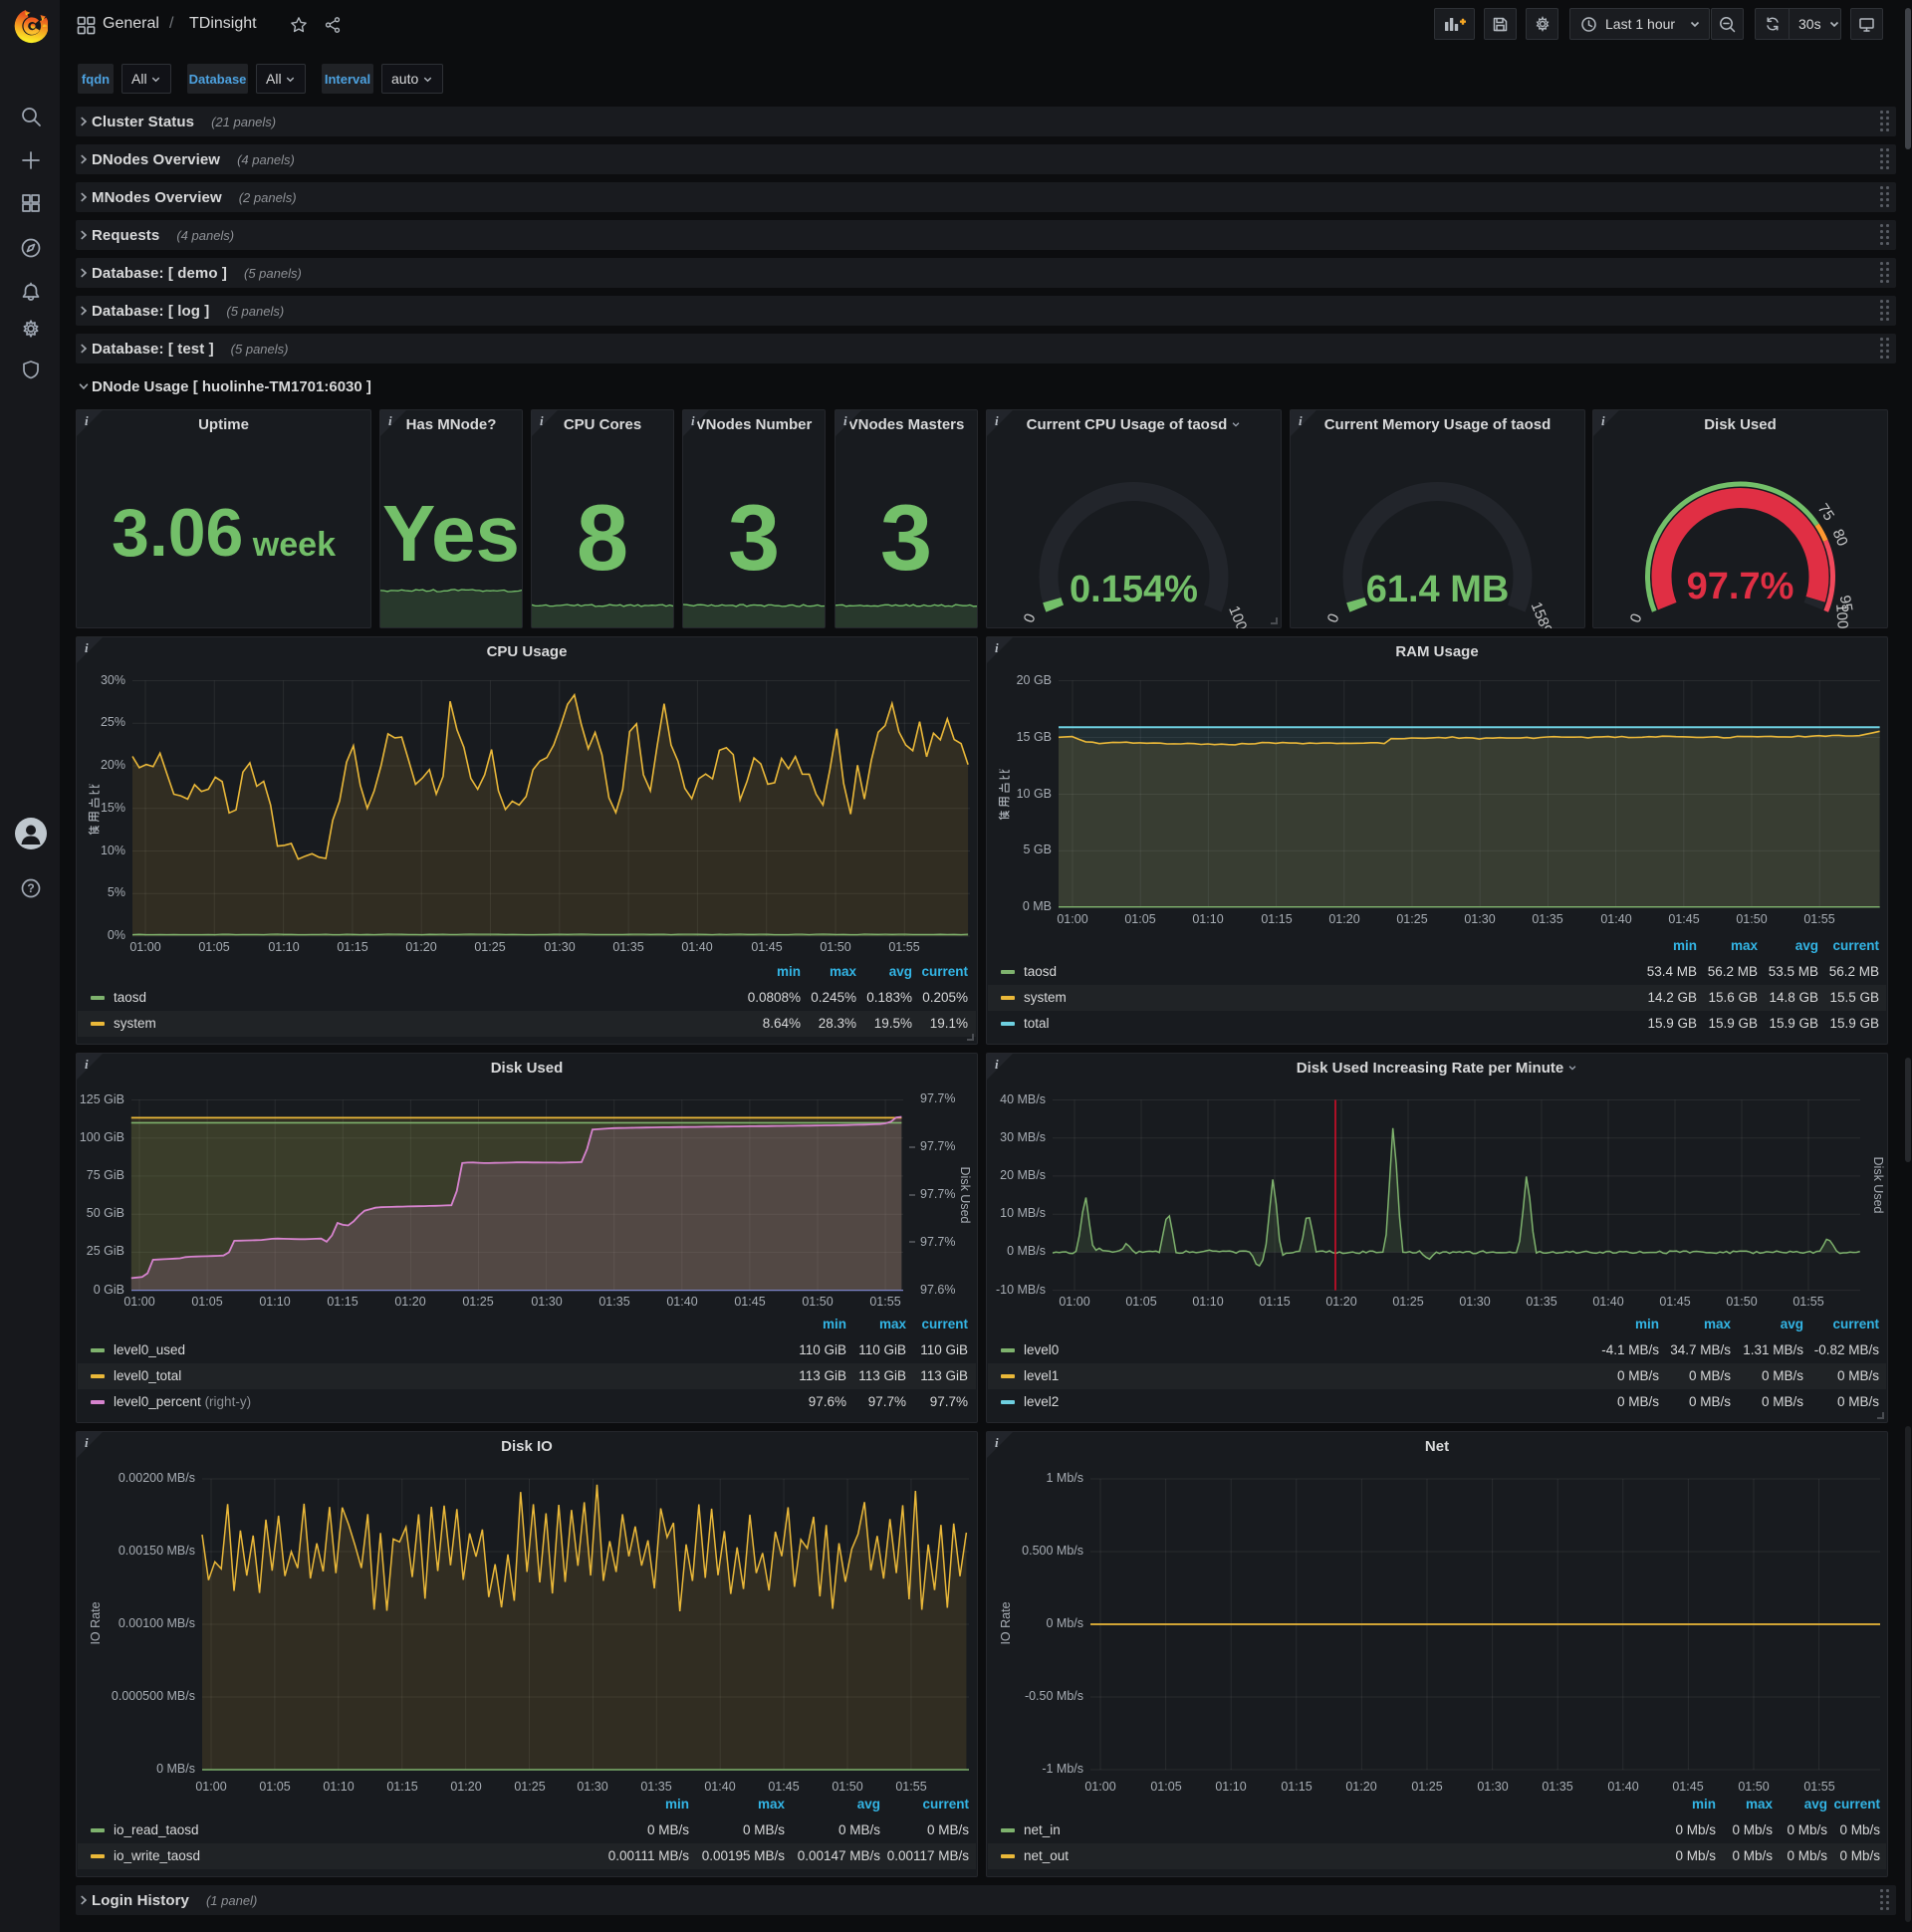  I want to click on svg-text: 0.154%, so click(1134, 589).